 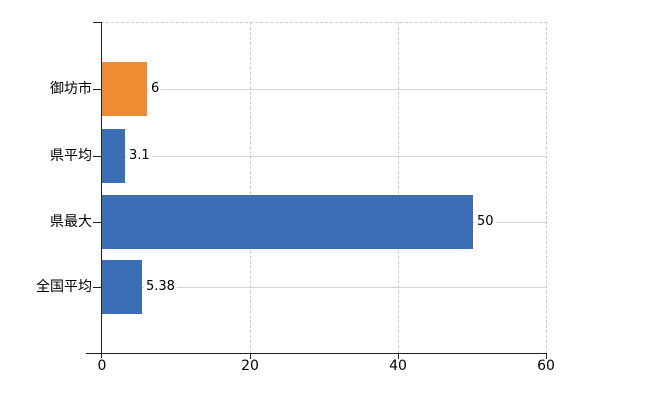 I want to click on value-label: 50, so click(x=485, y=222).